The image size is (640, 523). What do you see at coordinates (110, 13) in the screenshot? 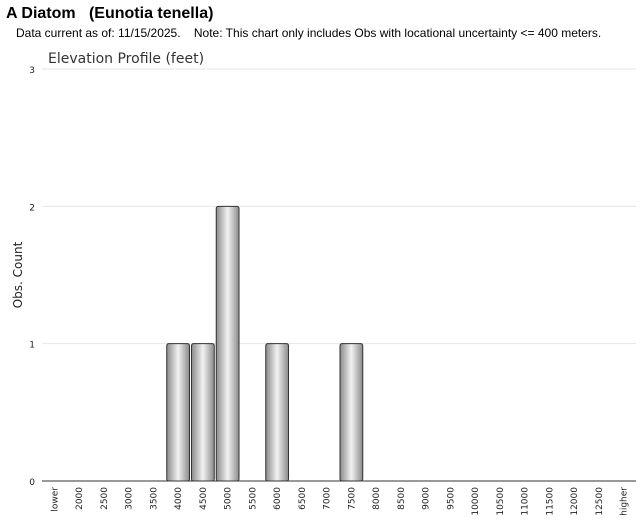
I see `page-title: A Diatom (Eunotia tenella)` at bounding box center [110, 13].